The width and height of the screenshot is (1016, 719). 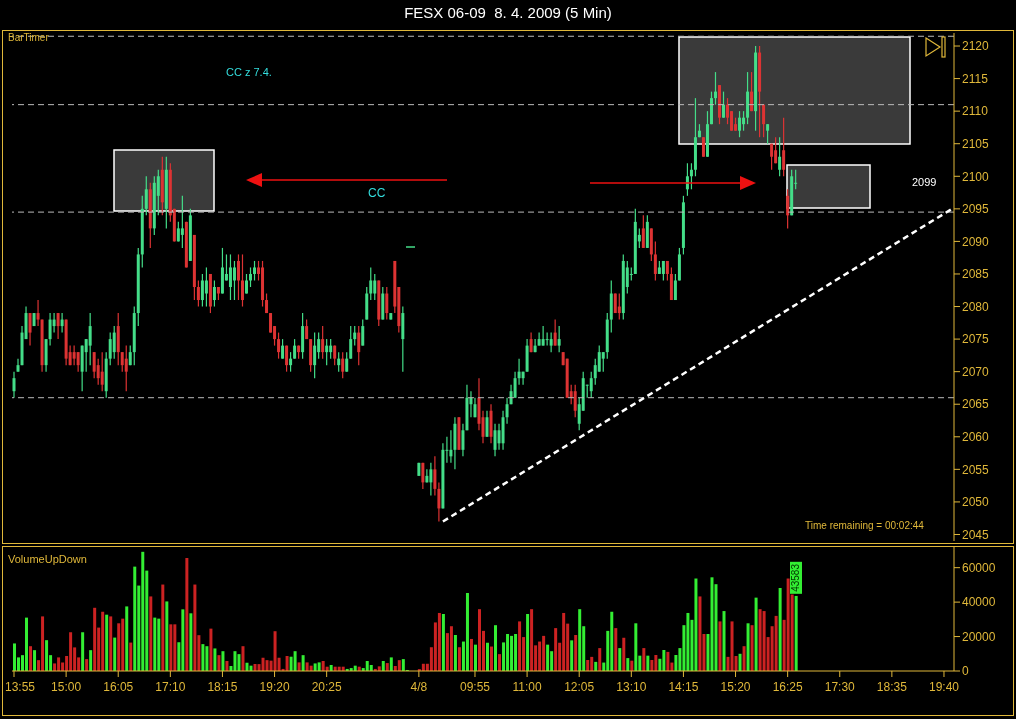 I want to click on y-tick-label: 20000, so click(x=979, y=636).